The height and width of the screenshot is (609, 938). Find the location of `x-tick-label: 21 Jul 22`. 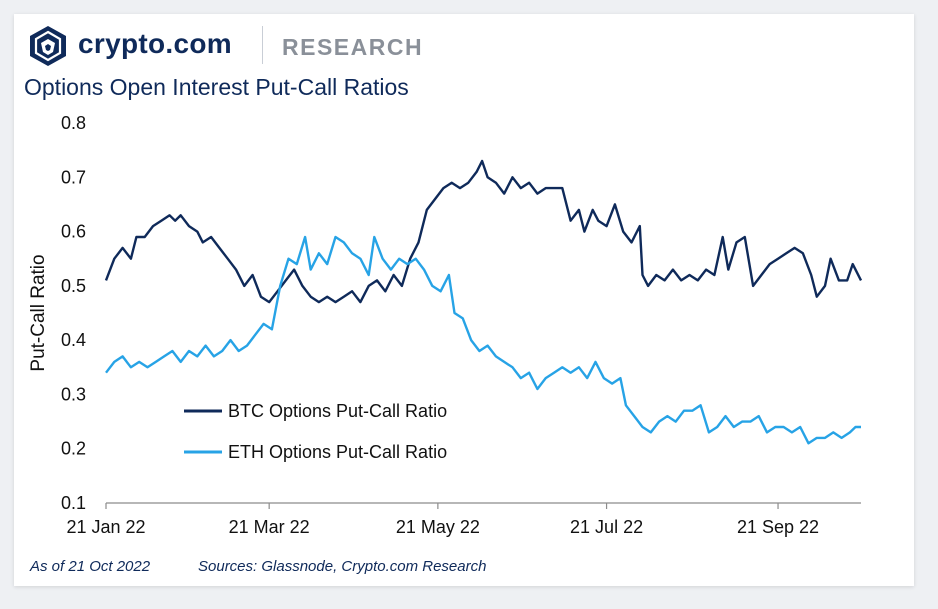

x-tick-label: 21 Jul 22 is located at coordinates (606, 527).